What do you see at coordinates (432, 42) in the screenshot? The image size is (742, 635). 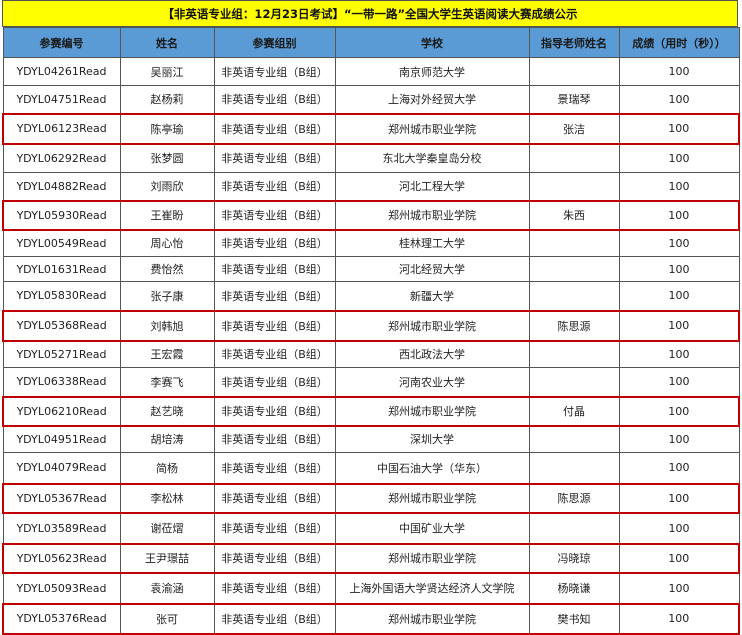 I see `column-header-school: 学校` at bounding box center [432, 42].